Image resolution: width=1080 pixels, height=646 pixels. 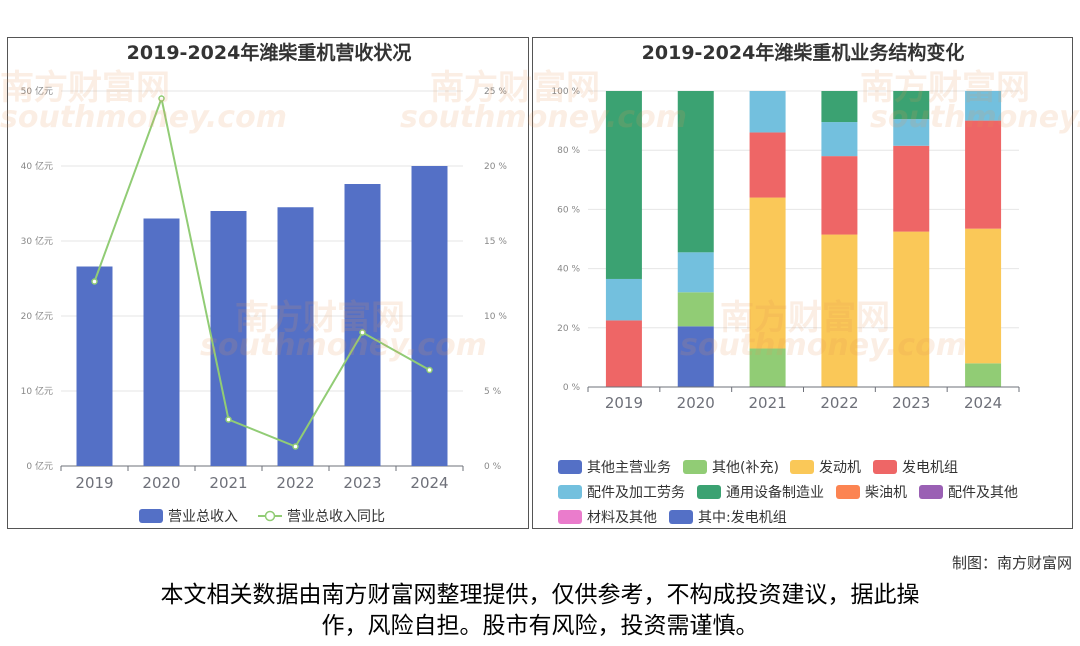 I want to click on y-left-tick-label: 40 亿元, so click(x=37, y=166).